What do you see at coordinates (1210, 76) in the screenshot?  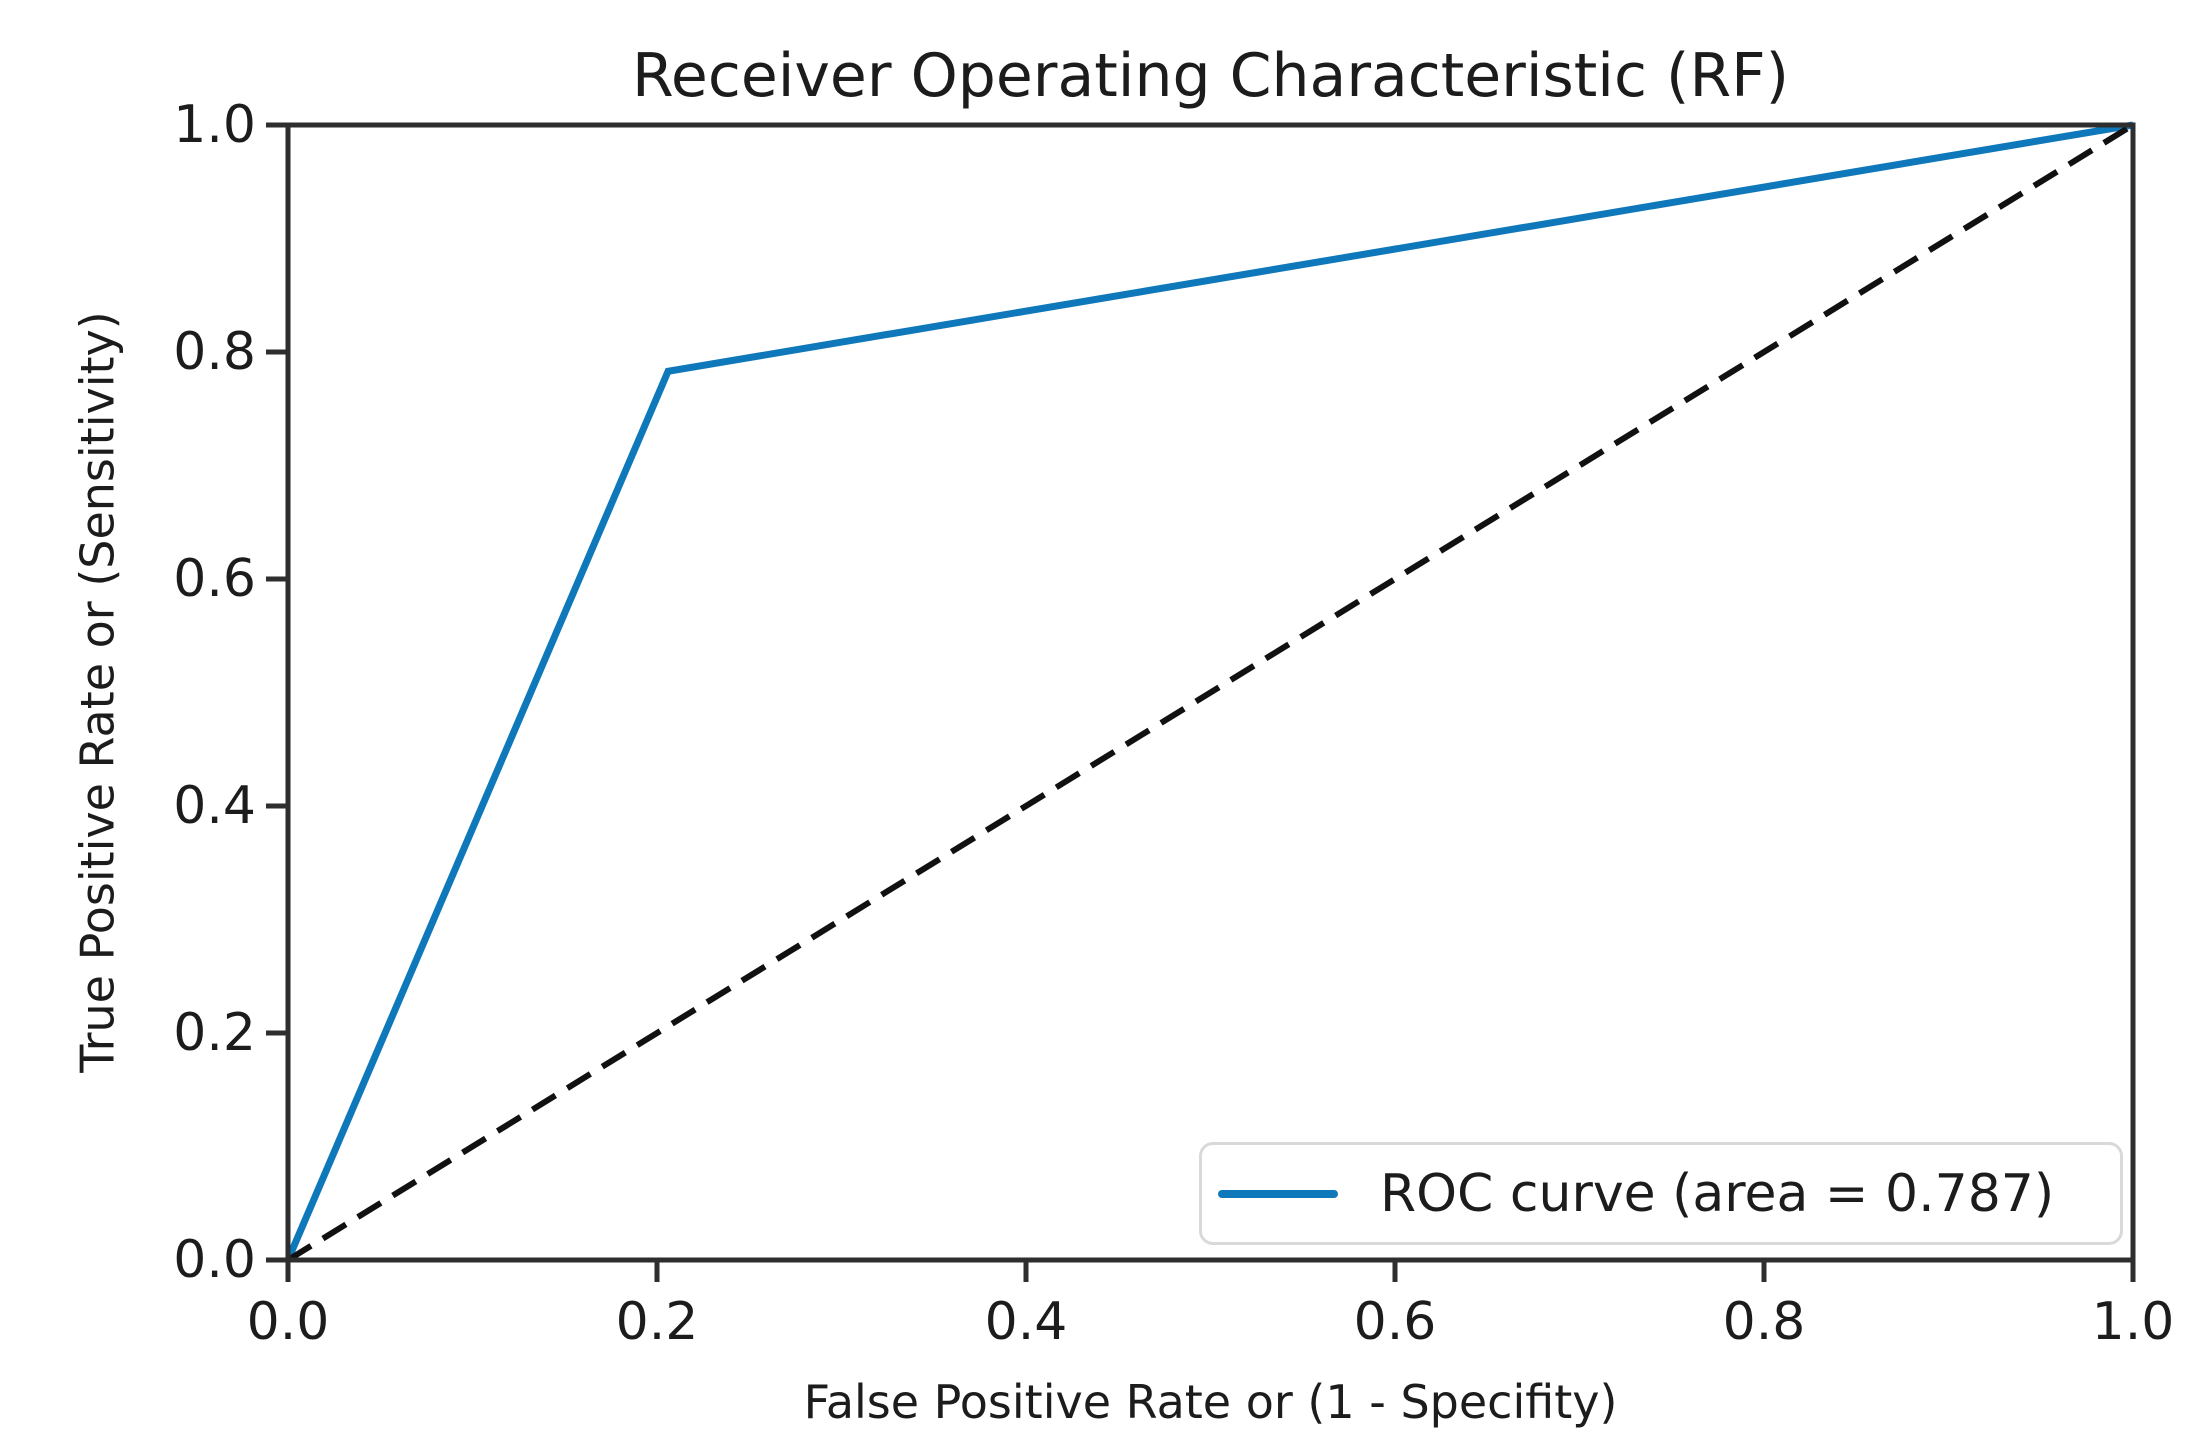 I see `chart-title: Receiver Operating Characteristic (RF)` at bounding box center [1210, 76].